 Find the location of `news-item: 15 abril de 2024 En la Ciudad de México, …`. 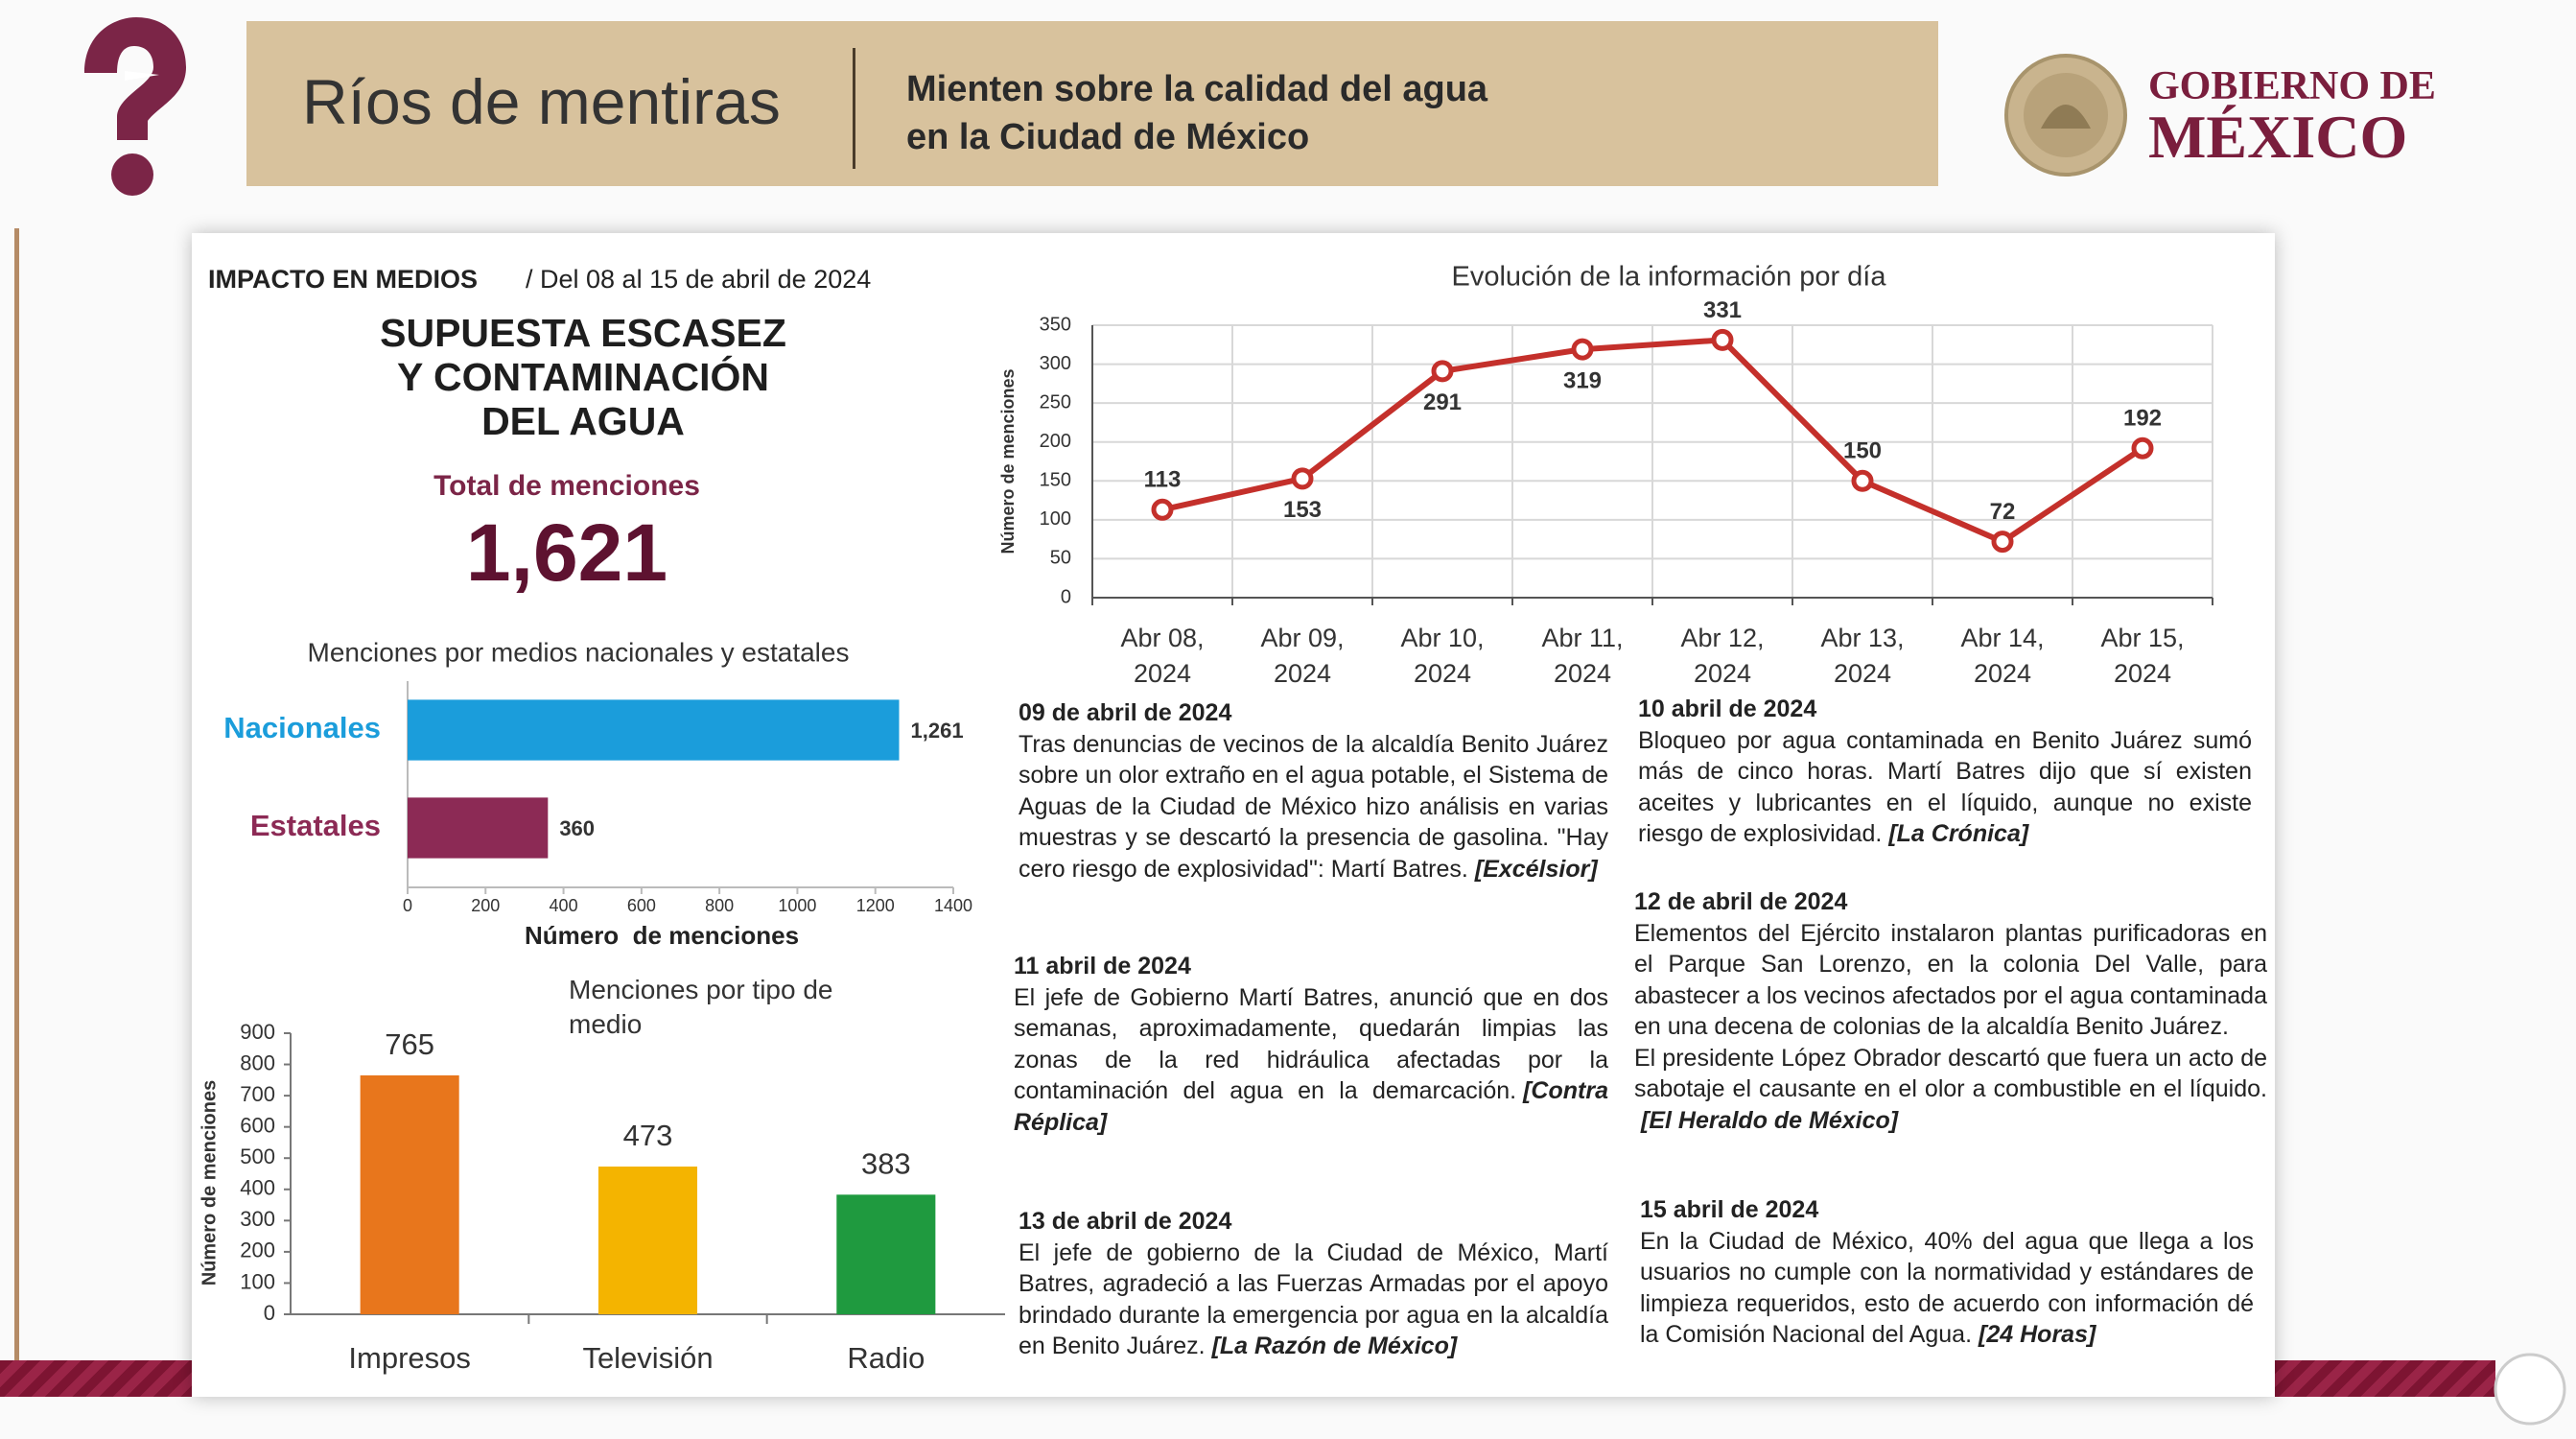

news-item: 15 abril de 2024 En la Ciudad de México, … is located at coordinates (1947, 1272).